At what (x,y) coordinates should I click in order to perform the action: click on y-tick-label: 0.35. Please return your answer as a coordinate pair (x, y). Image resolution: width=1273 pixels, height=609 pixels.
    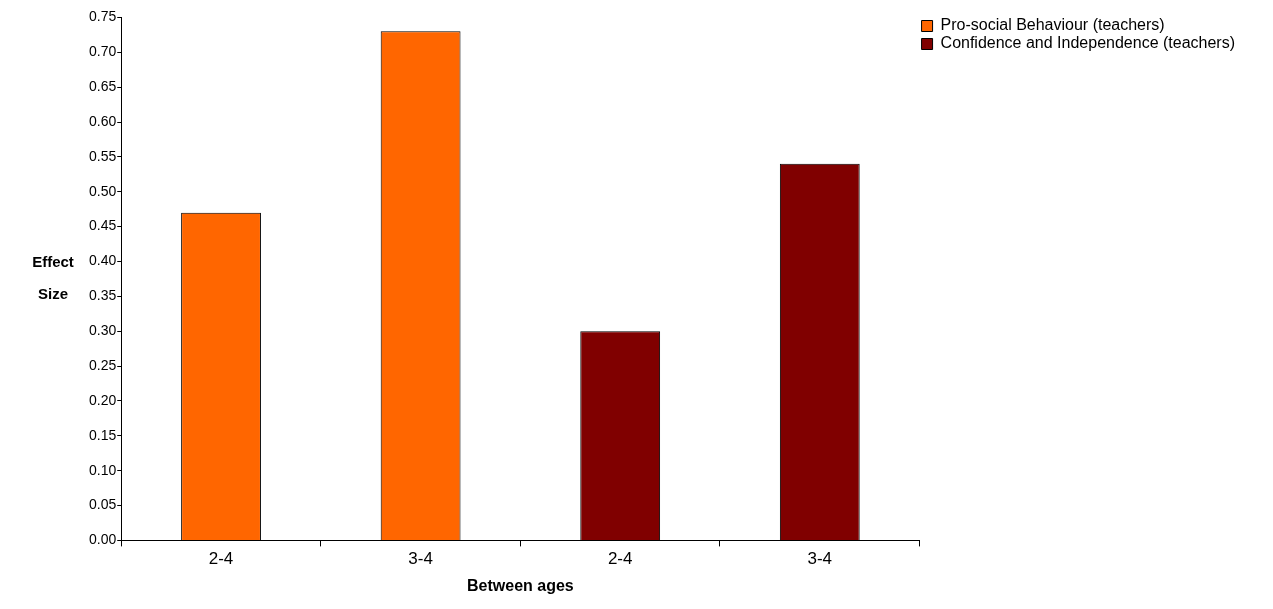
    Looking at the image, I should click on (103, 295).